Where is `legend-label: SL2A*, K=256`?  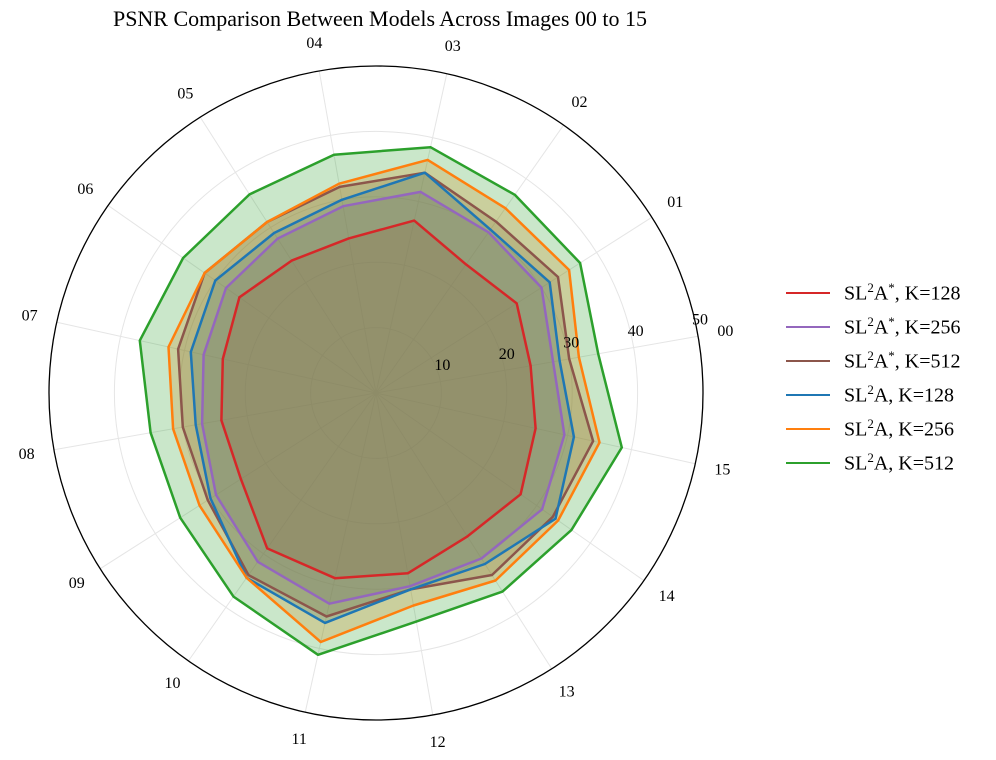 legend-label: SL2A*, K=256 is located at coordinates (902, 327).